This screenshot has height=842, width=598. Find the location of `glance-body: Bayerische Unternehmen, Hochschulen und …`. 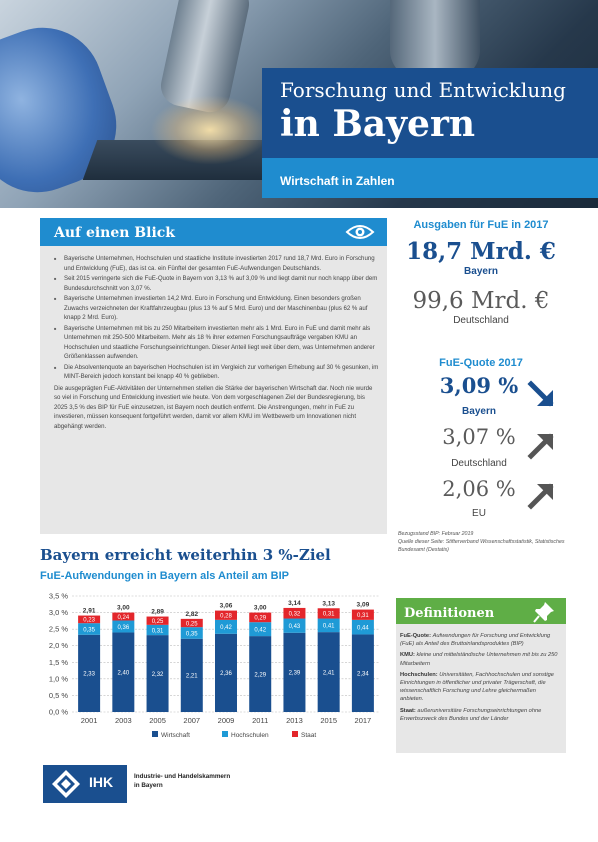

glance-body: Bayerische Unternehmen, Hochschulen und … is located at coordinates (213, 338).